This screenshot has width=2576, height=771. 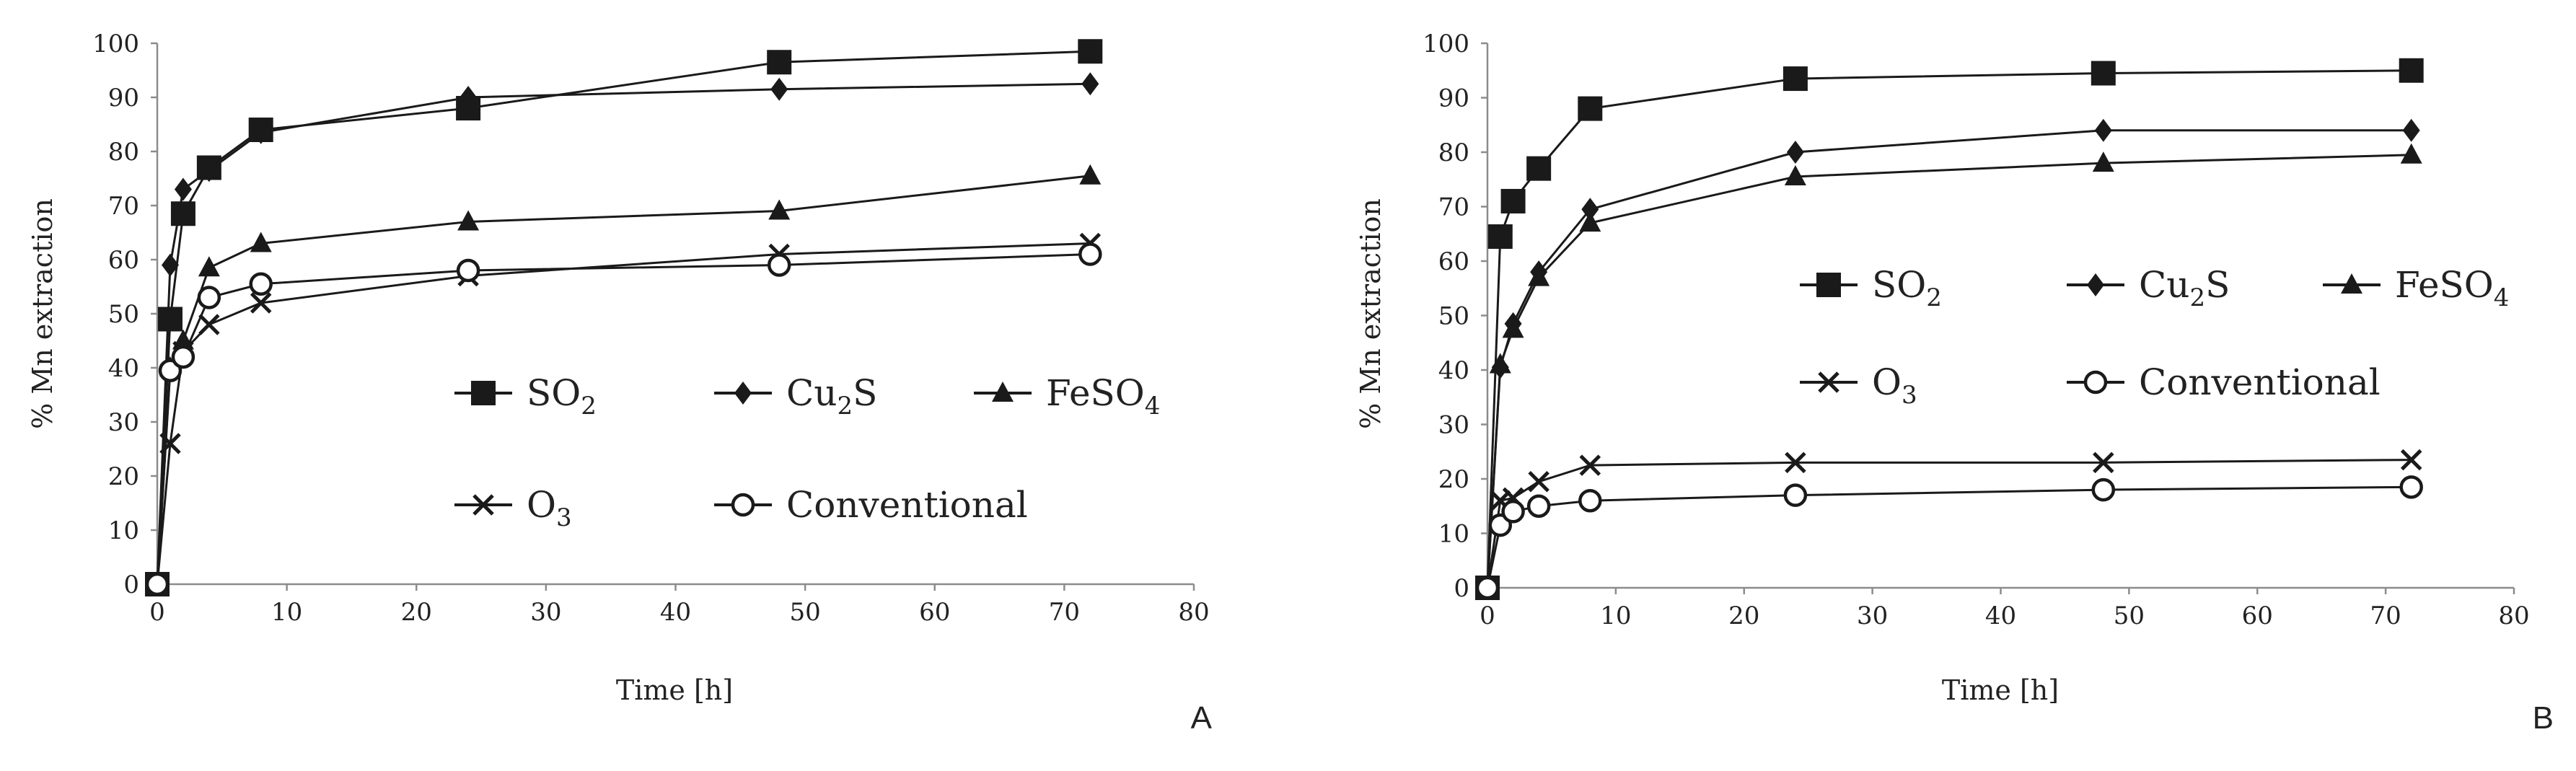 What do you see at coordinates (1446, 44) in the screenshot?
I see `y-tick-label: 100` at bounding box center [1446, 44].